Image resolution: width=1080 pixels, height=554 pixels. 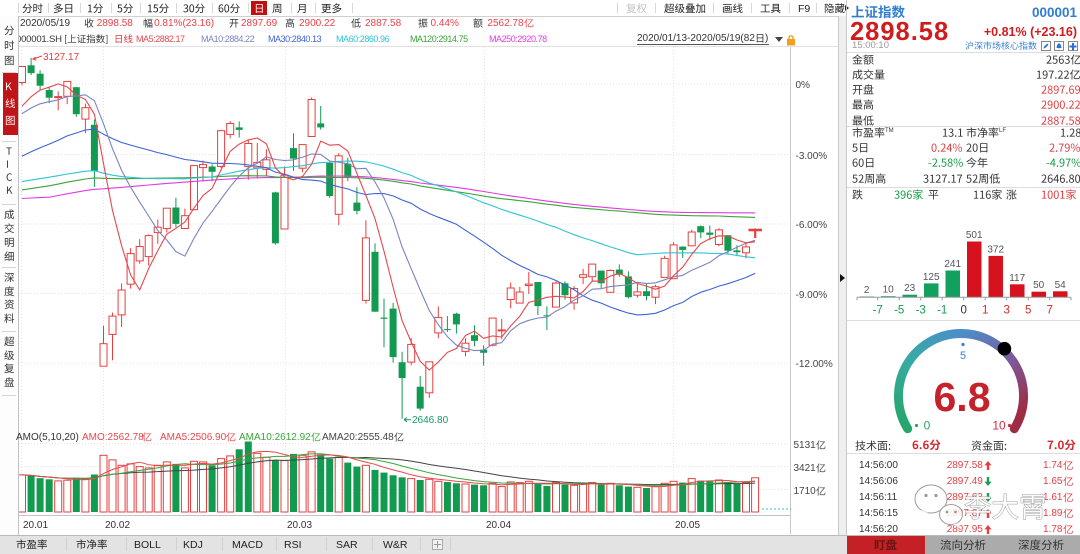 What do you see at coordinates (910, 288) in the screenshot?
I see `svg-text: 23` at bounding box center [910, 288].